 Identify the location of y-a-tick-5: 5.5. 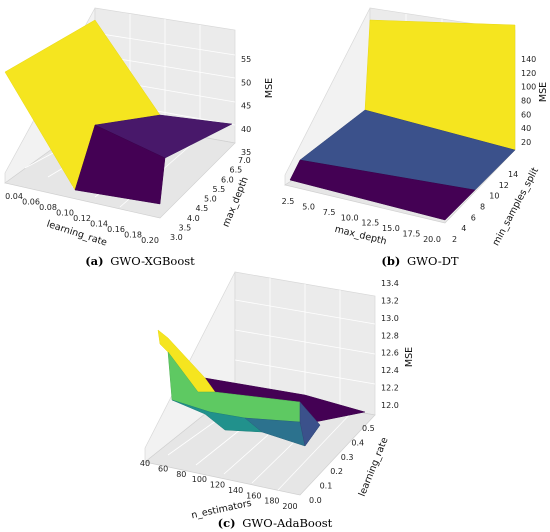
(219, 189).